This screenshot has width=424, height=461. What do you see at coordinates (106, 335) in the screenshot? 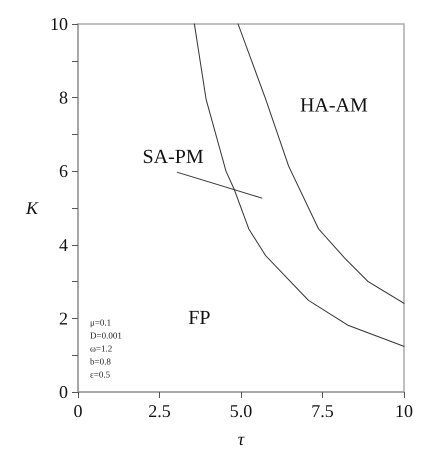
I see `annotation: D=0.001` at bounding box center [106, 335].